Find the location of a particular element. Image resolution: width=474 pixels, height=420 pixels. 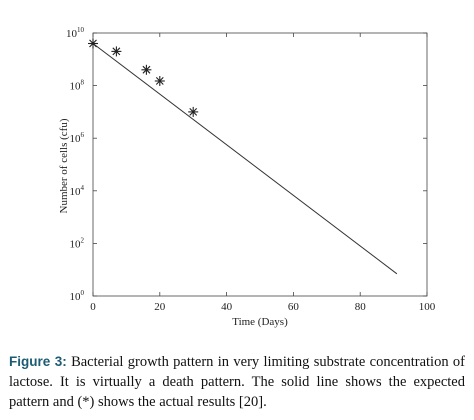

y-tick-exponent: 2 is located at coordinates (83, 240).